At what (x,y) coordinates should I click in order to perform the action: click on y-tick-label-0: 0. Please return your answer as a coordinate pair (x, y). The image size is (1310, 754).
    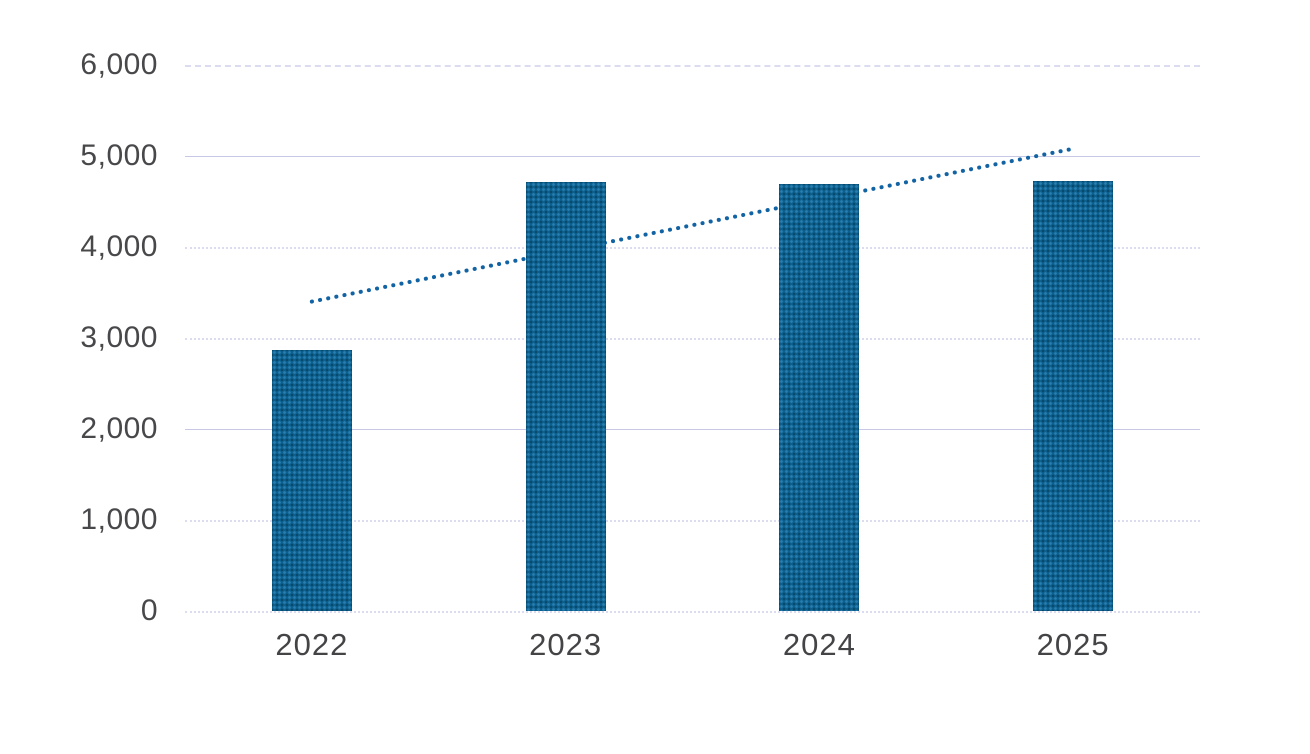
    Looking at the image, I should click on (149, 610).